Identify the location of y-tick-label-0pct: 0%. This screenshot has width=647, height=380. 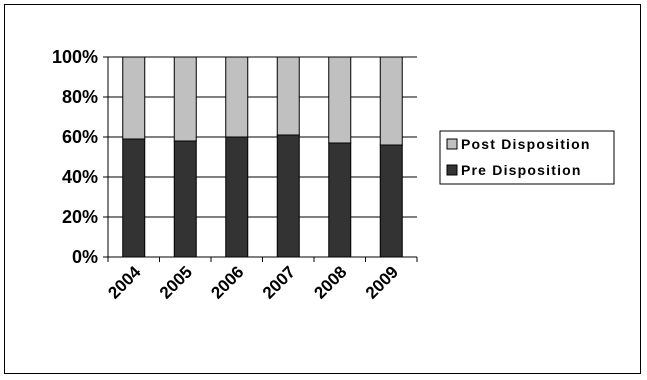
(85, 257).